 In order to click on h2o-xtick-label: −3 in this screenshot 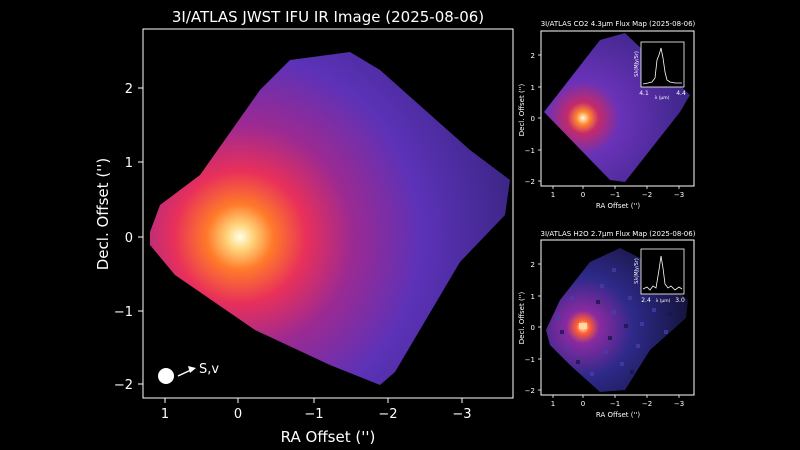, I will do `click(679, 404)`.